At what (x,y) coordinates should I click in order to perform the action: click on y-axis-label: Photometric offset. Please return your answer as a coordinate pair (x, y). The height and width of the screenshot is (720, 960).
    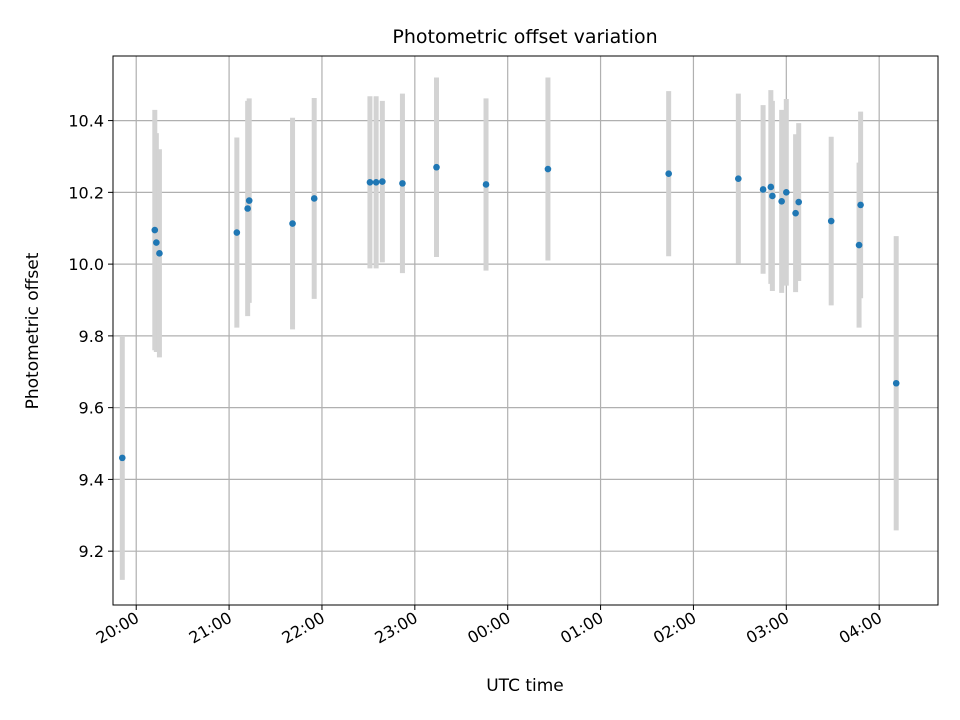
    Looking at the image, I should click on (33, 330).